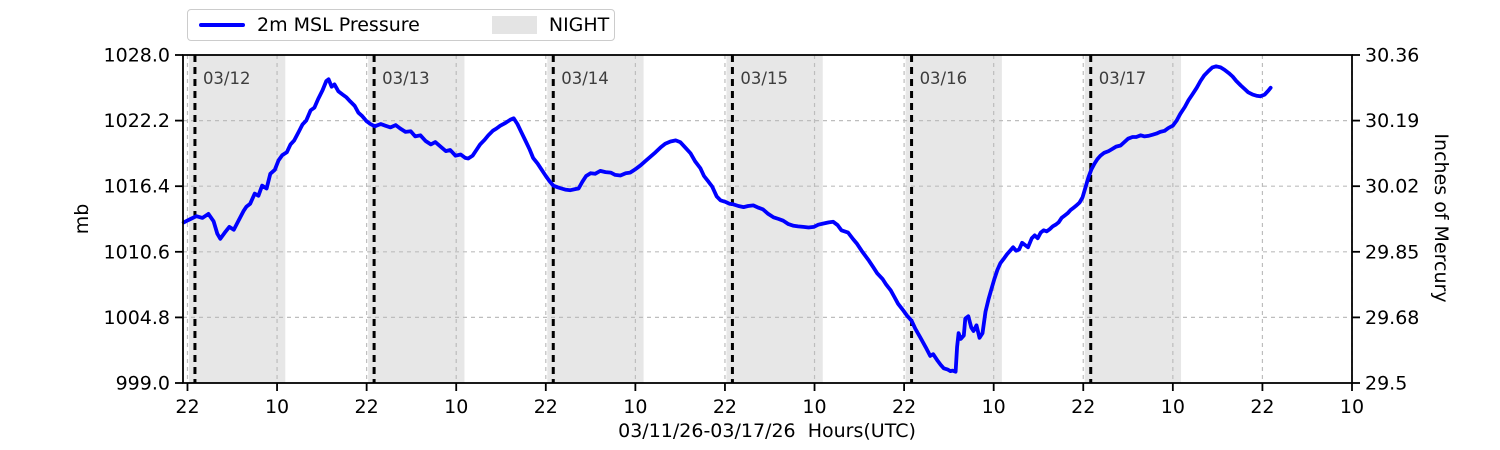 The image size is (1500, 450). What do you see at coordinates (137, 252) in the screenshot?
I see `y-tick-label-left: 1010.6` at bounding box center [137, 252].